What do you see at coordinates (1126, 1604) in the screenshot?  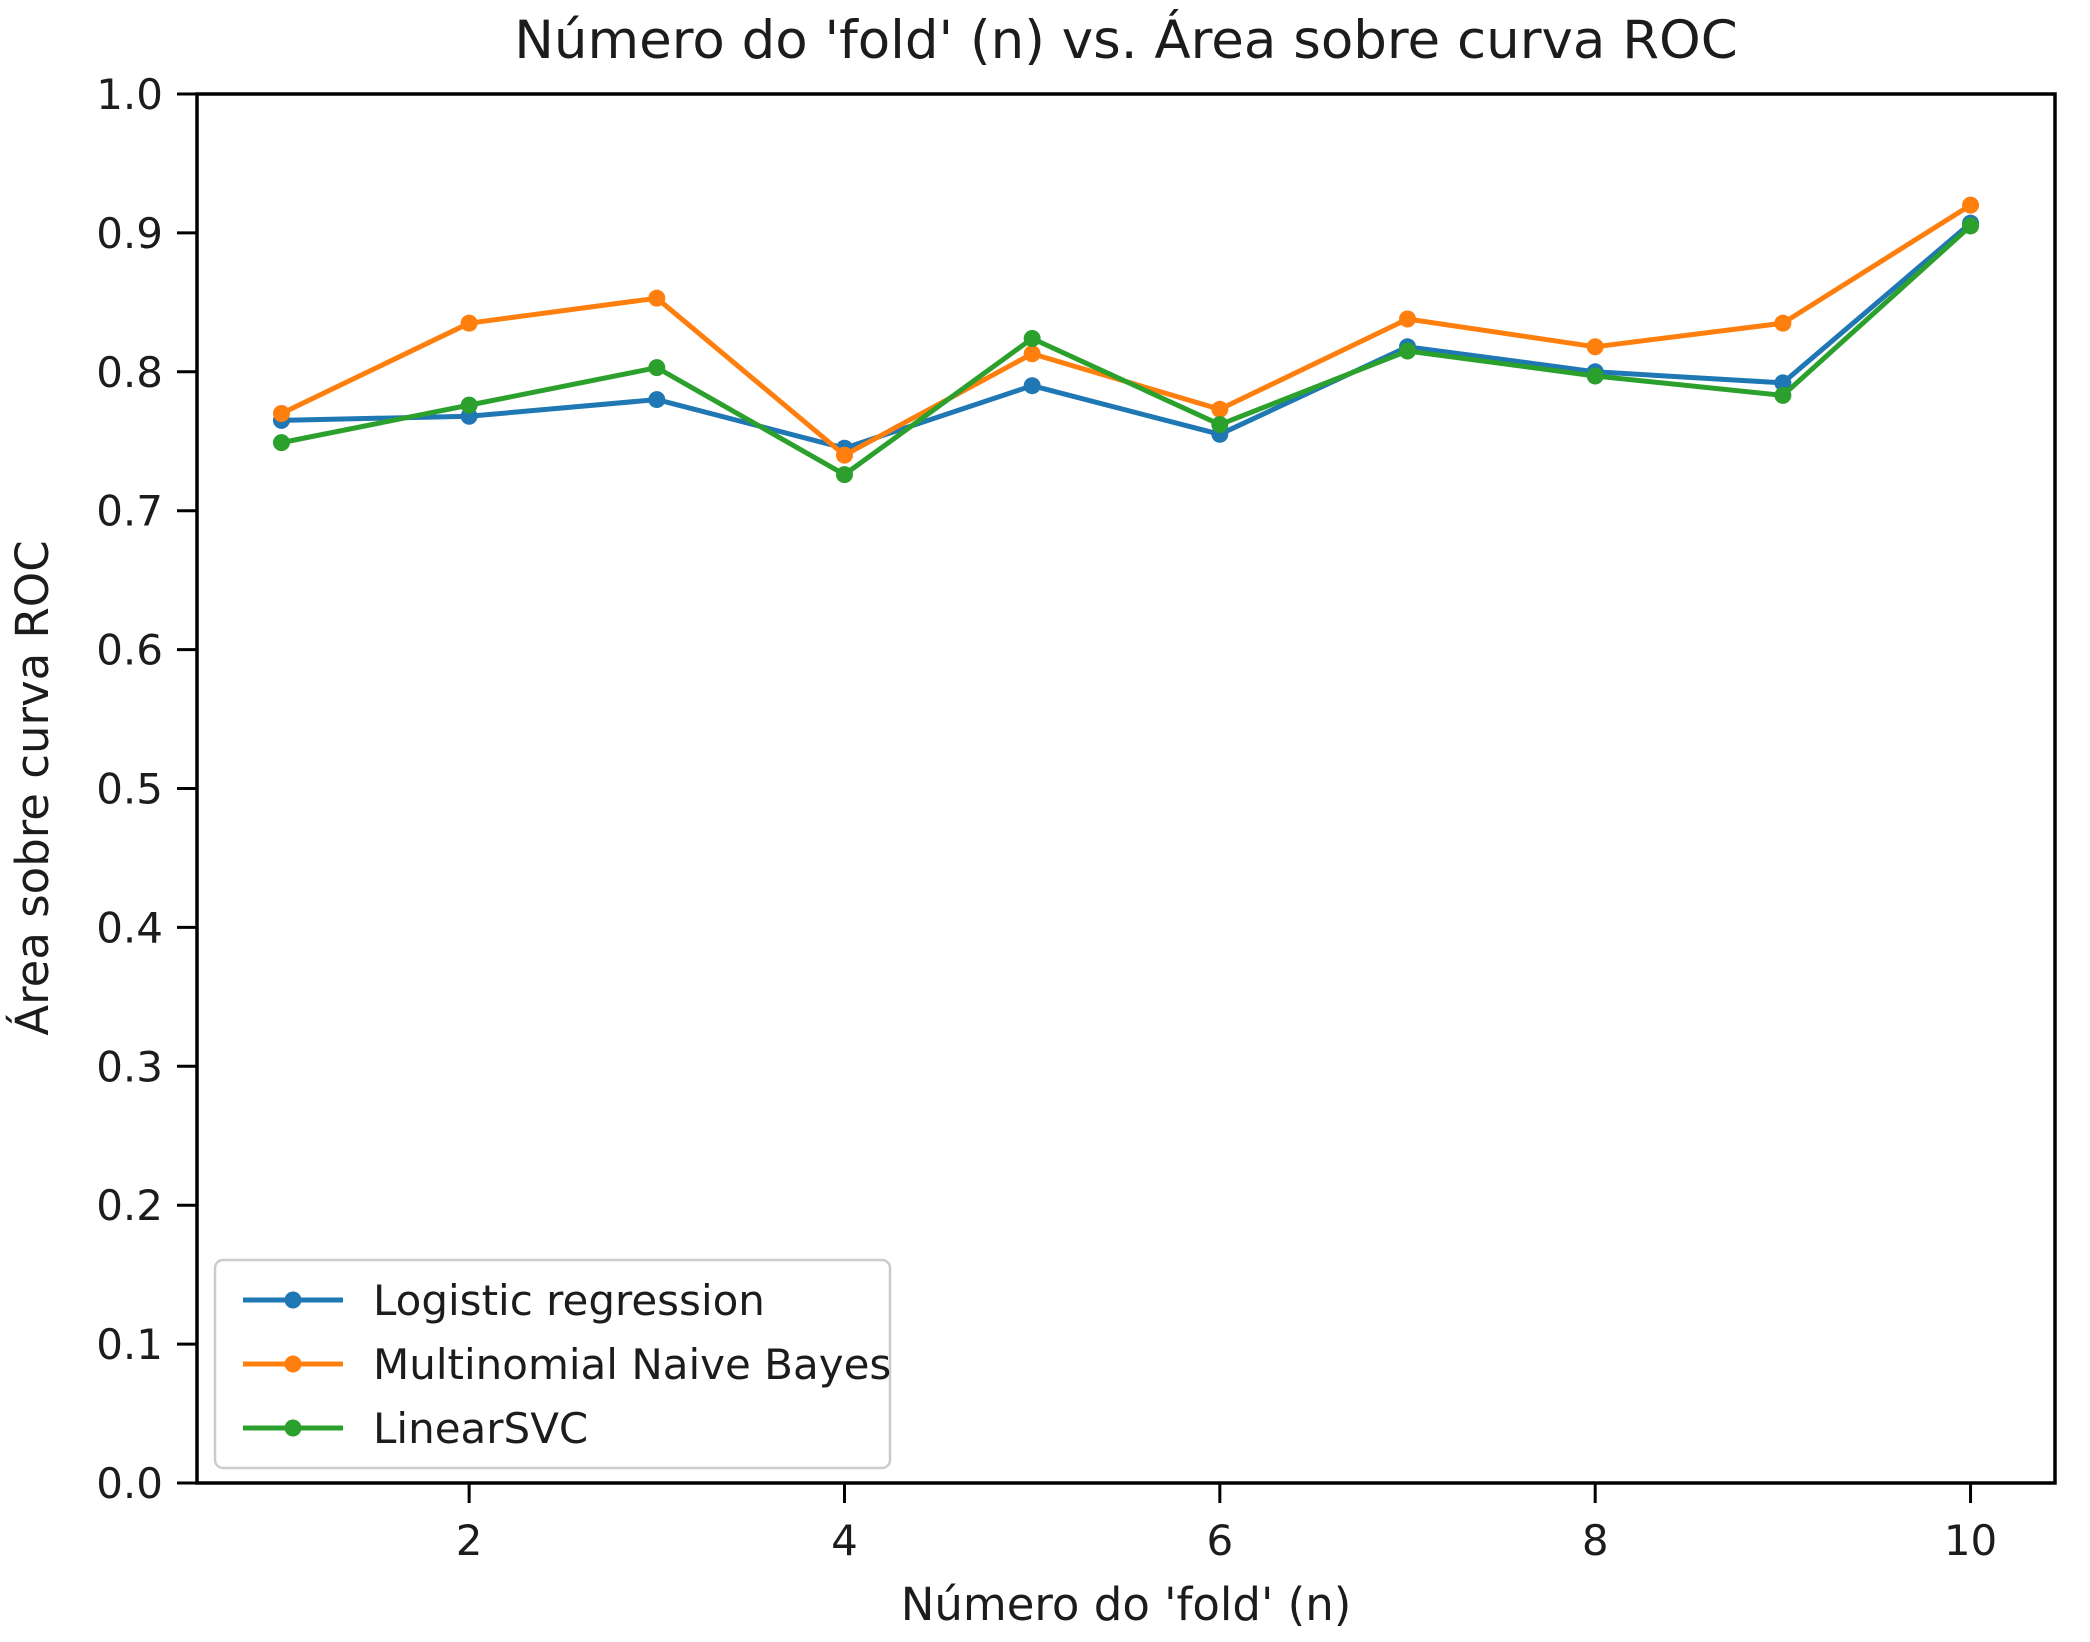 I see `x-axis-label: Número do 'fold' (n)` at bounding box center [1126, 1604].